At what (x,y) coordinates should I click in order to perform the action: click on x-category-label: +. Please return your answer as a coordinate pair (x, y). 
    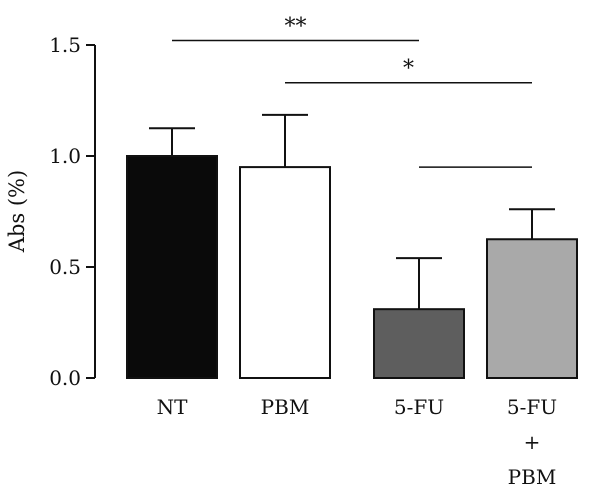
    Looking at the image, I should click on (532, 442).